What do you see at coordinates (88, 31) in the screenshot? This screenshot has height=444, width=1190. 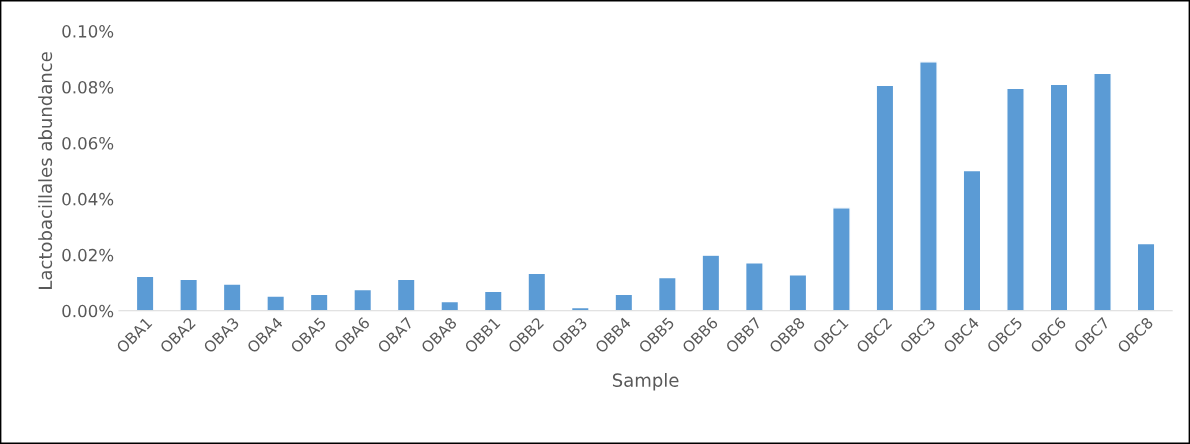 I see `y-tick-label: 0.10%` at bounding box center [88, 31].